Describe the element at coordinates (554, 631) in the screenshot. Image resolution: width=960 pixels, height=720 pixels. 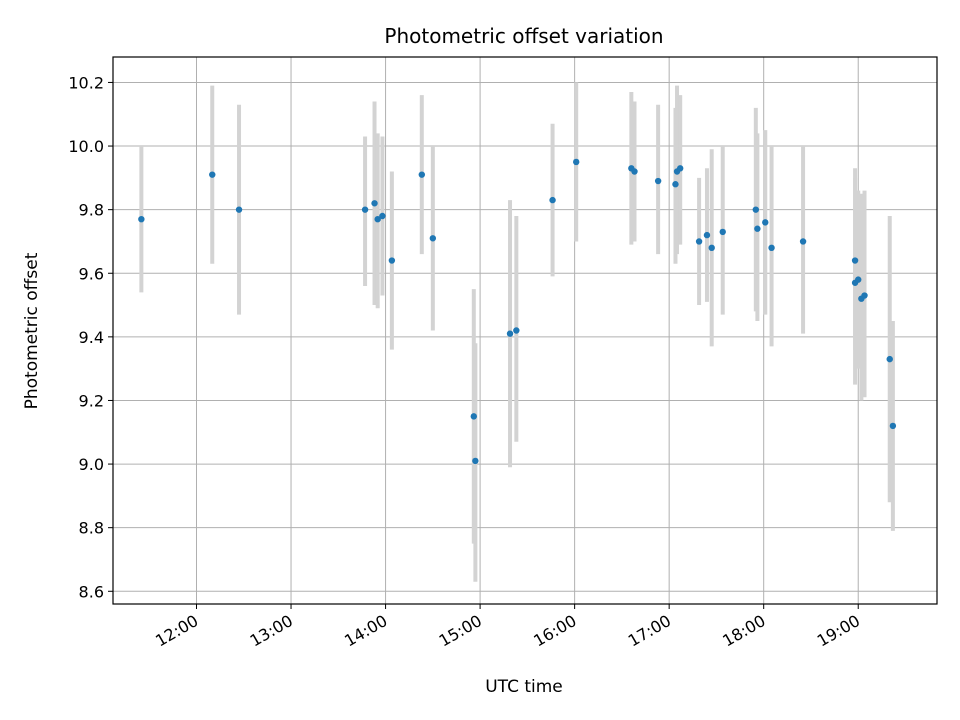
I see `x-tick-label: 16:00` at that location.